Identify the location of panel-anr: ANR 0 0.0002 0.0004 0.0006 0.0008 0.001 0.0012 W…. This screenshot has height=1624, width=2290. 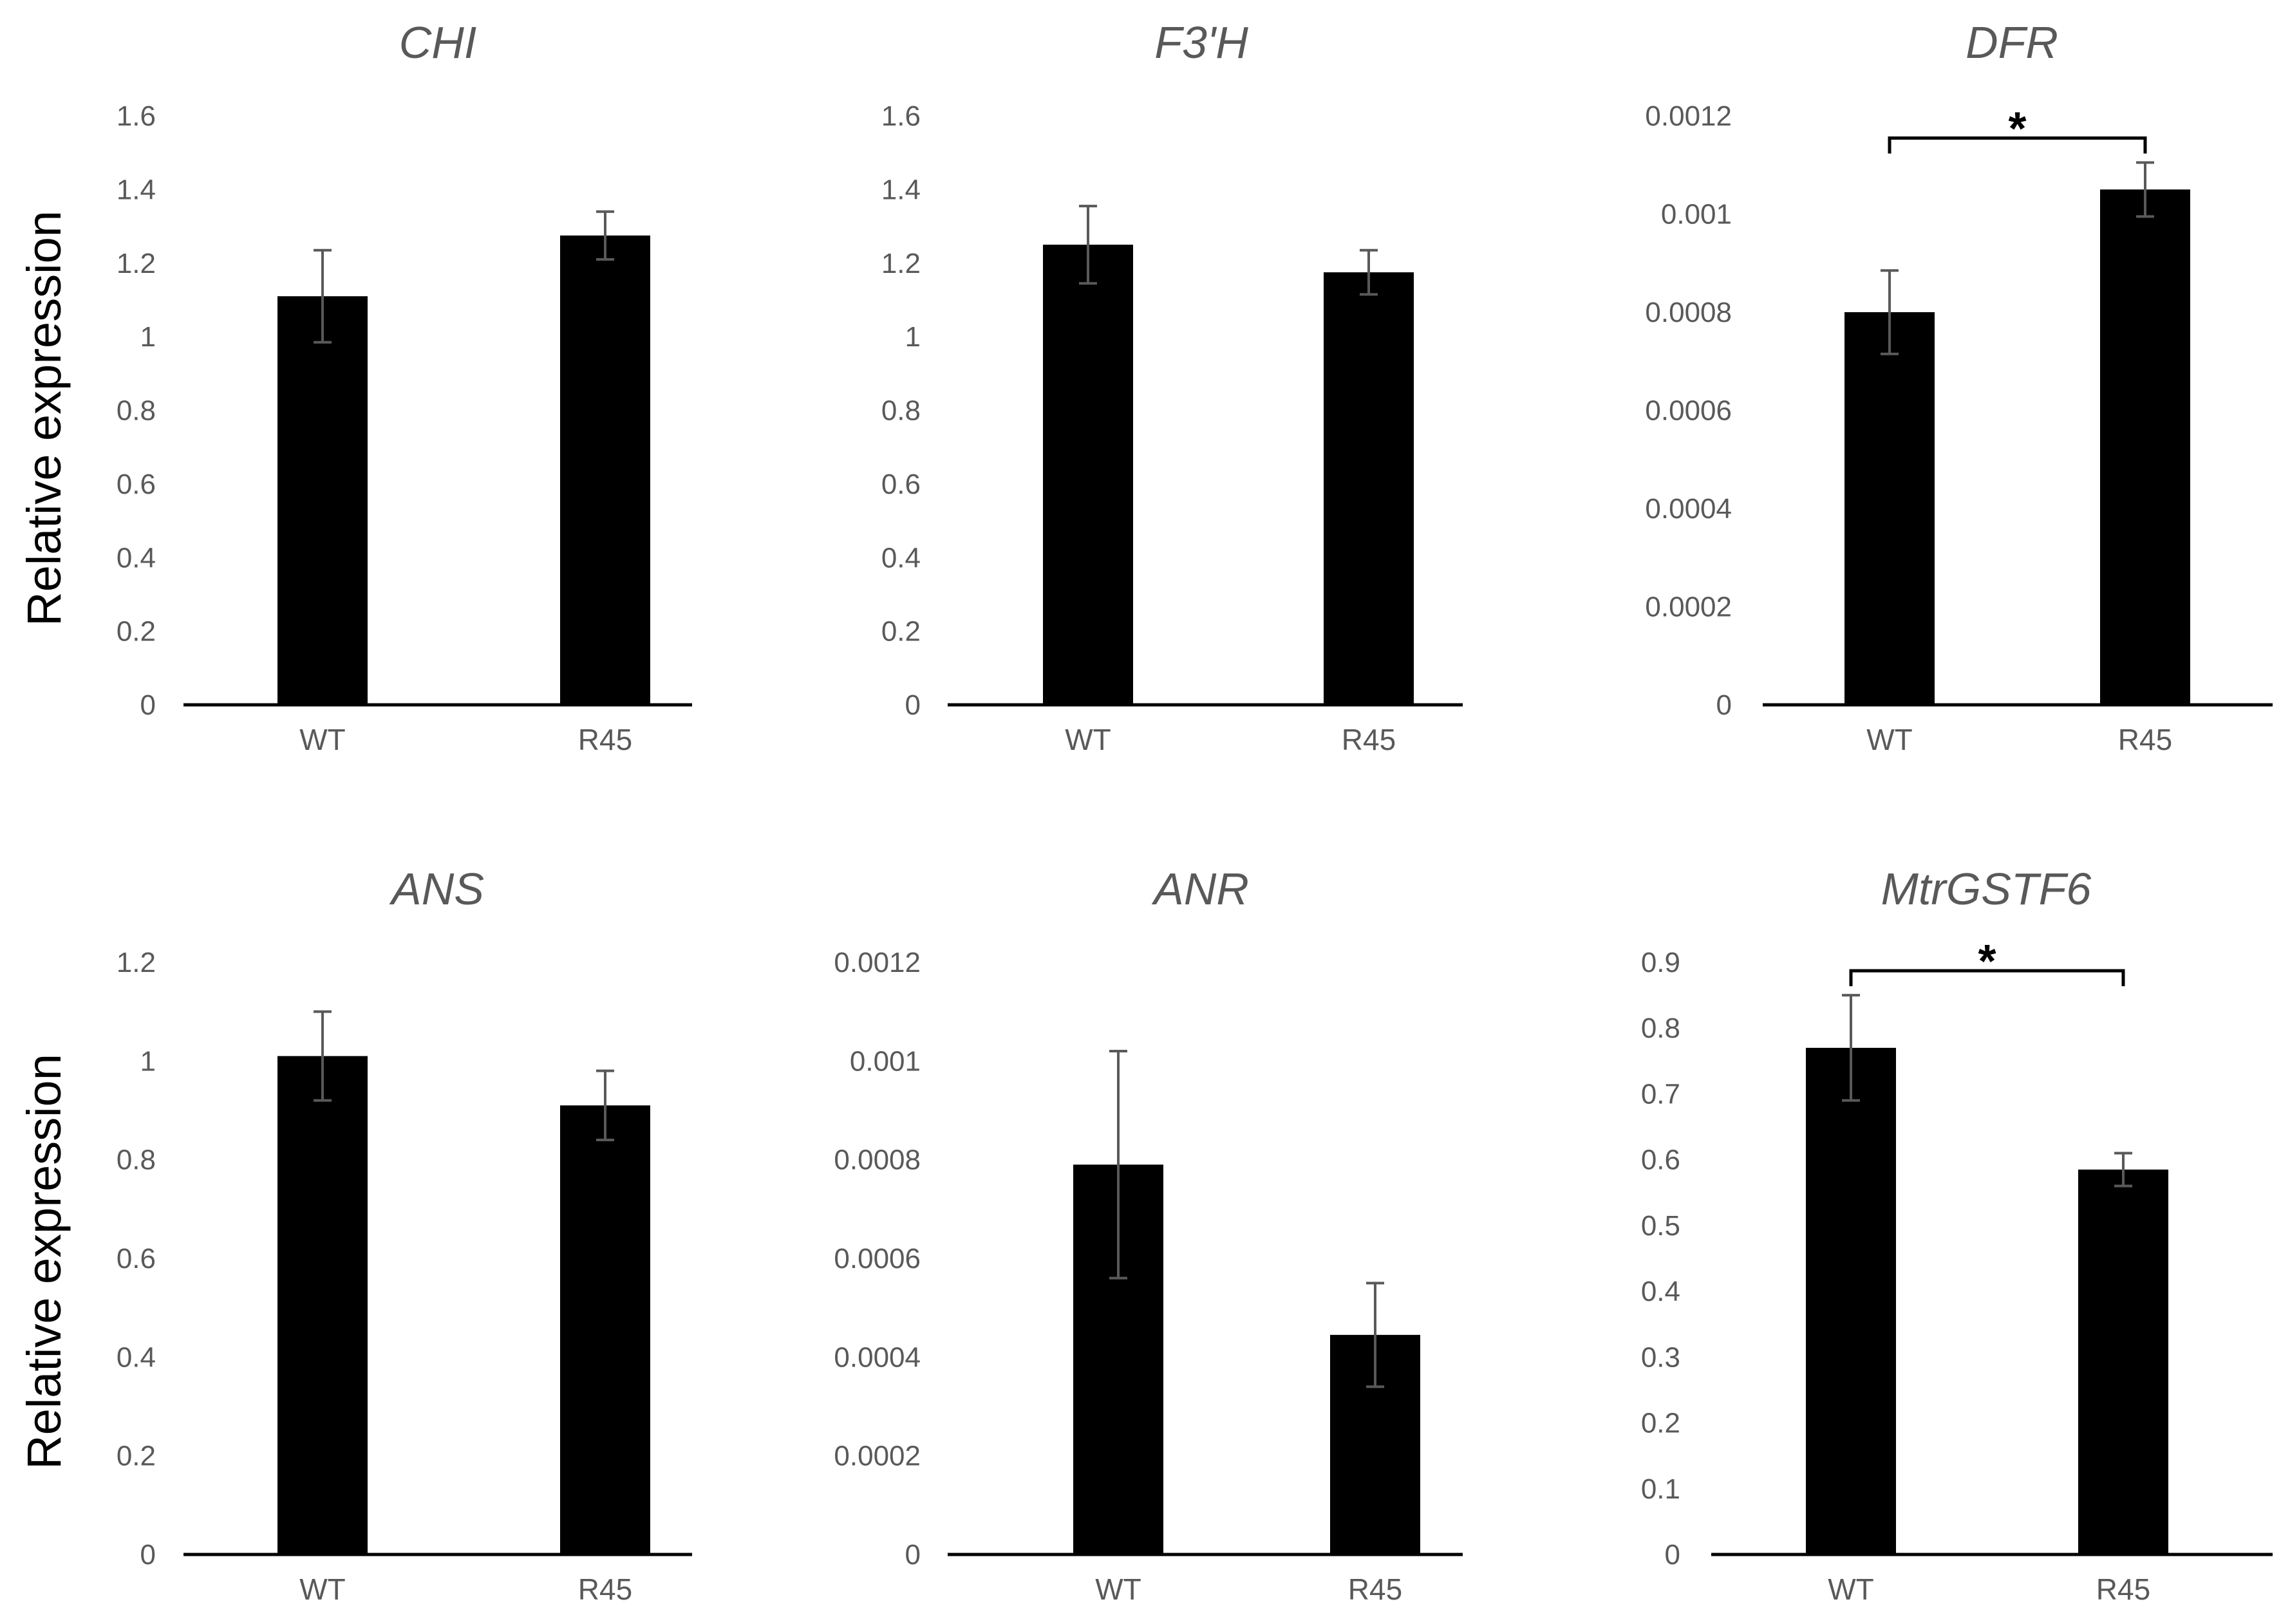
(1148, 1235).